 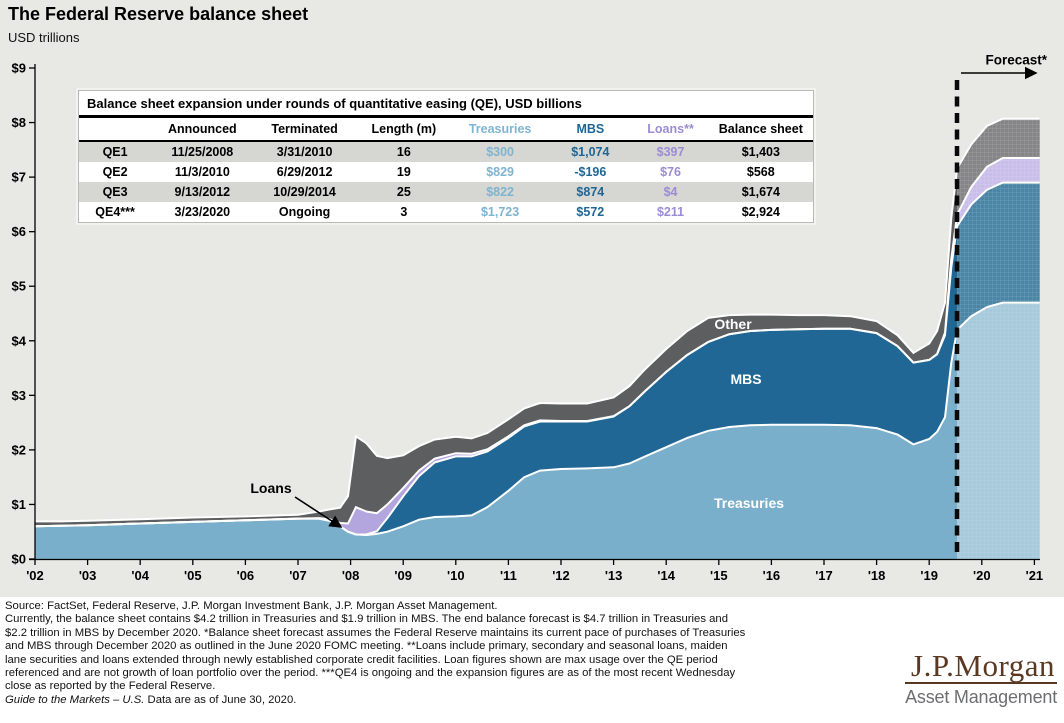 What do you see at coordinates (19, 395) in the screenshot?
I see `svg-text: $3` at bounding box center [19, 395].